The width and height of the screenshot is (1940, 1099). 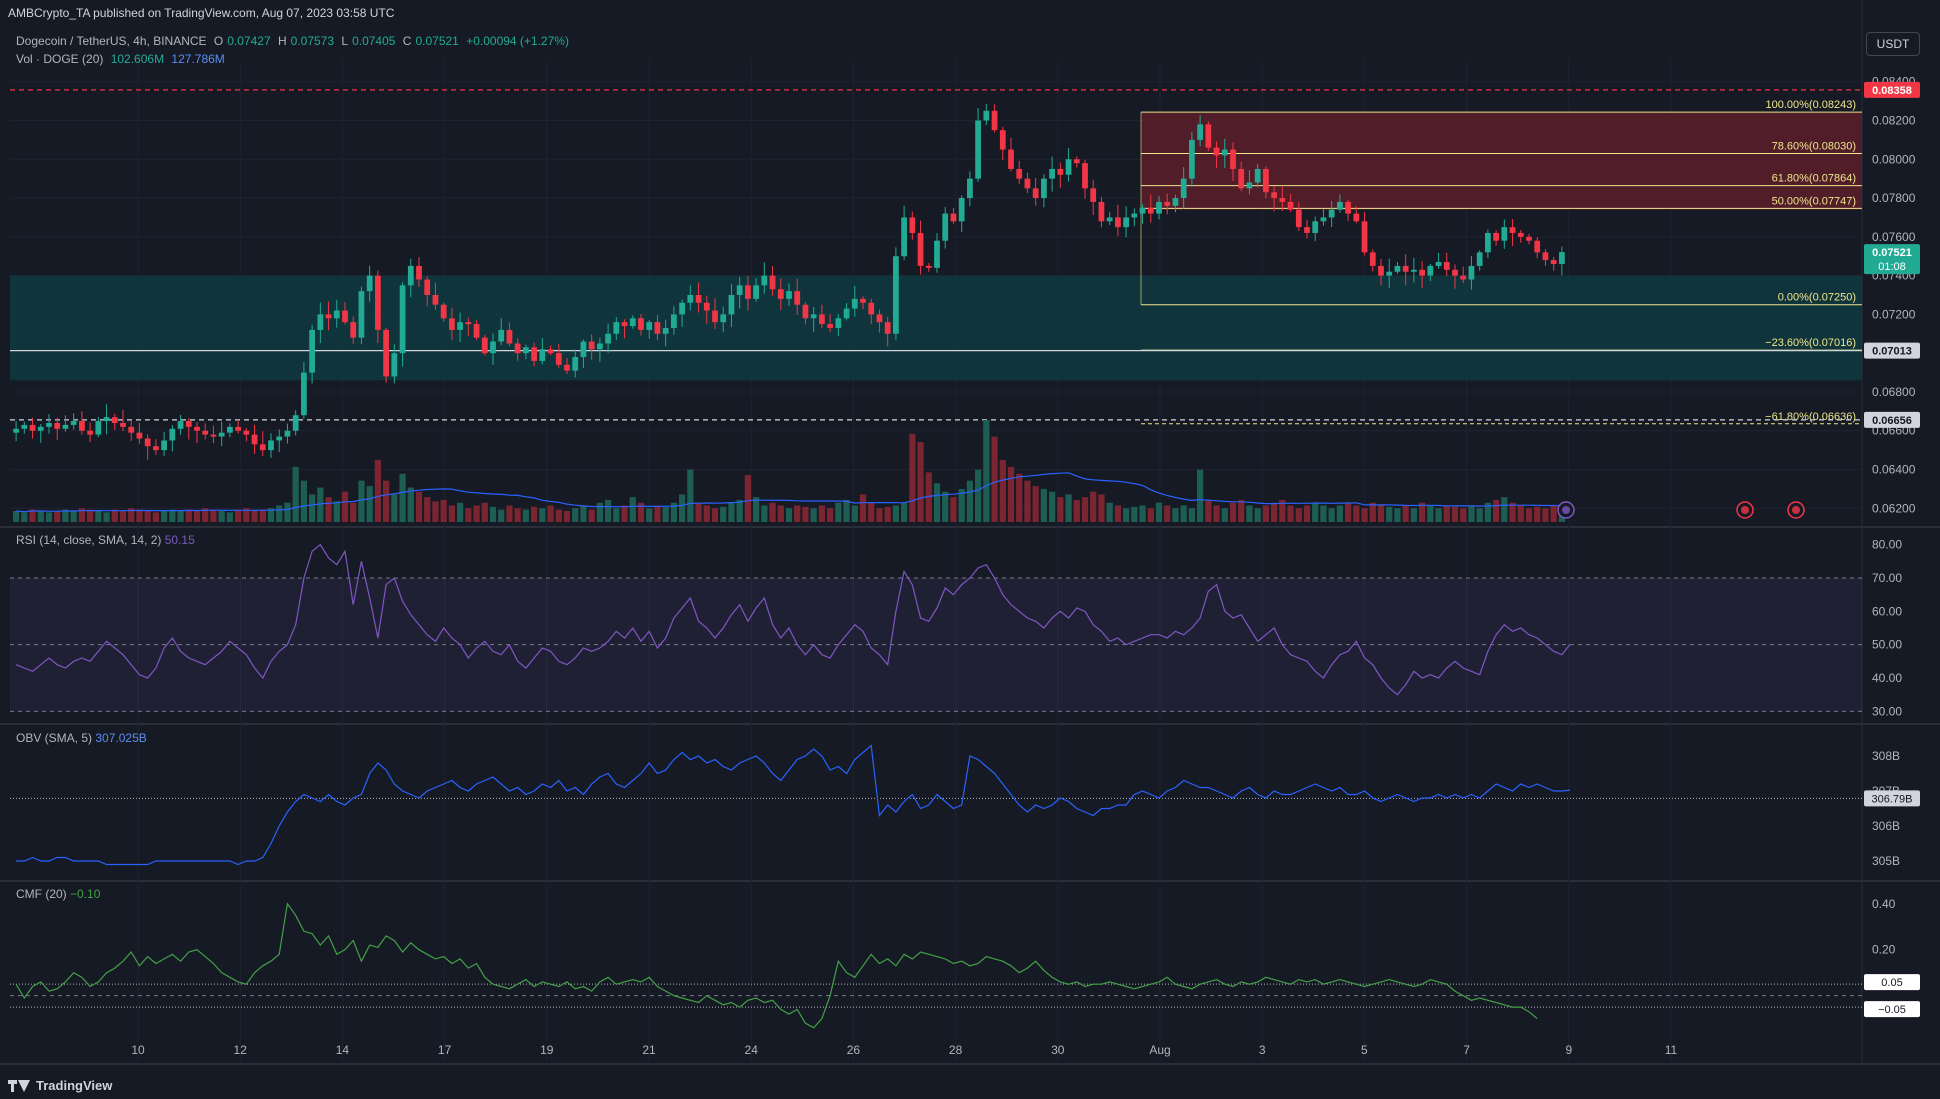 I want to click on volume-label: Vol · DOGE (20), so click(x=60, y=59).